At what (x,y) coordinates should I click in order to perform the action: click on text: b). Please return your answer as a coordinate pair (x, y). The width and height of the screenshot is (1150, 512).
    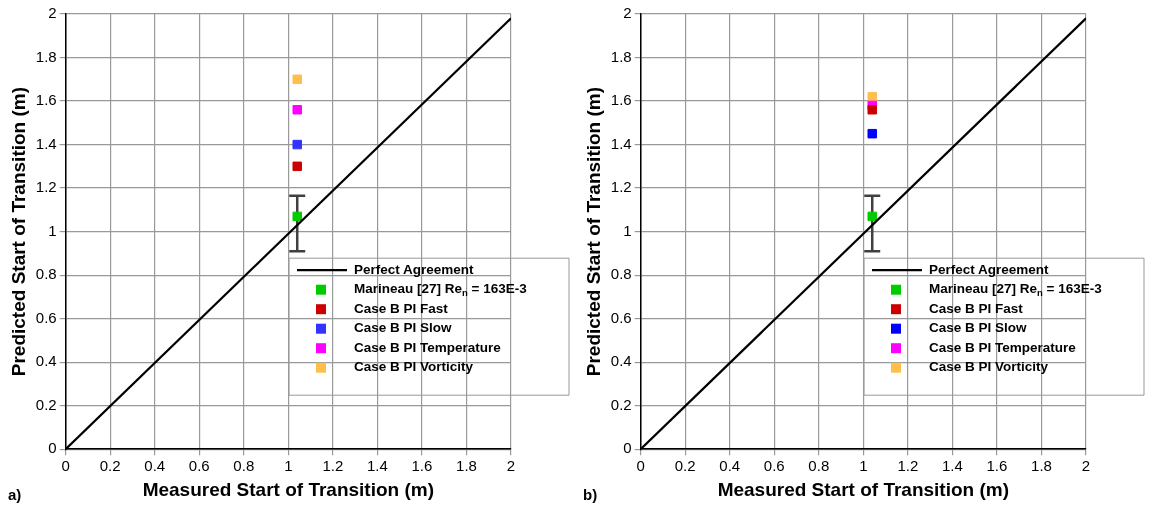
    Looking at the image, I should click on (590, 494).